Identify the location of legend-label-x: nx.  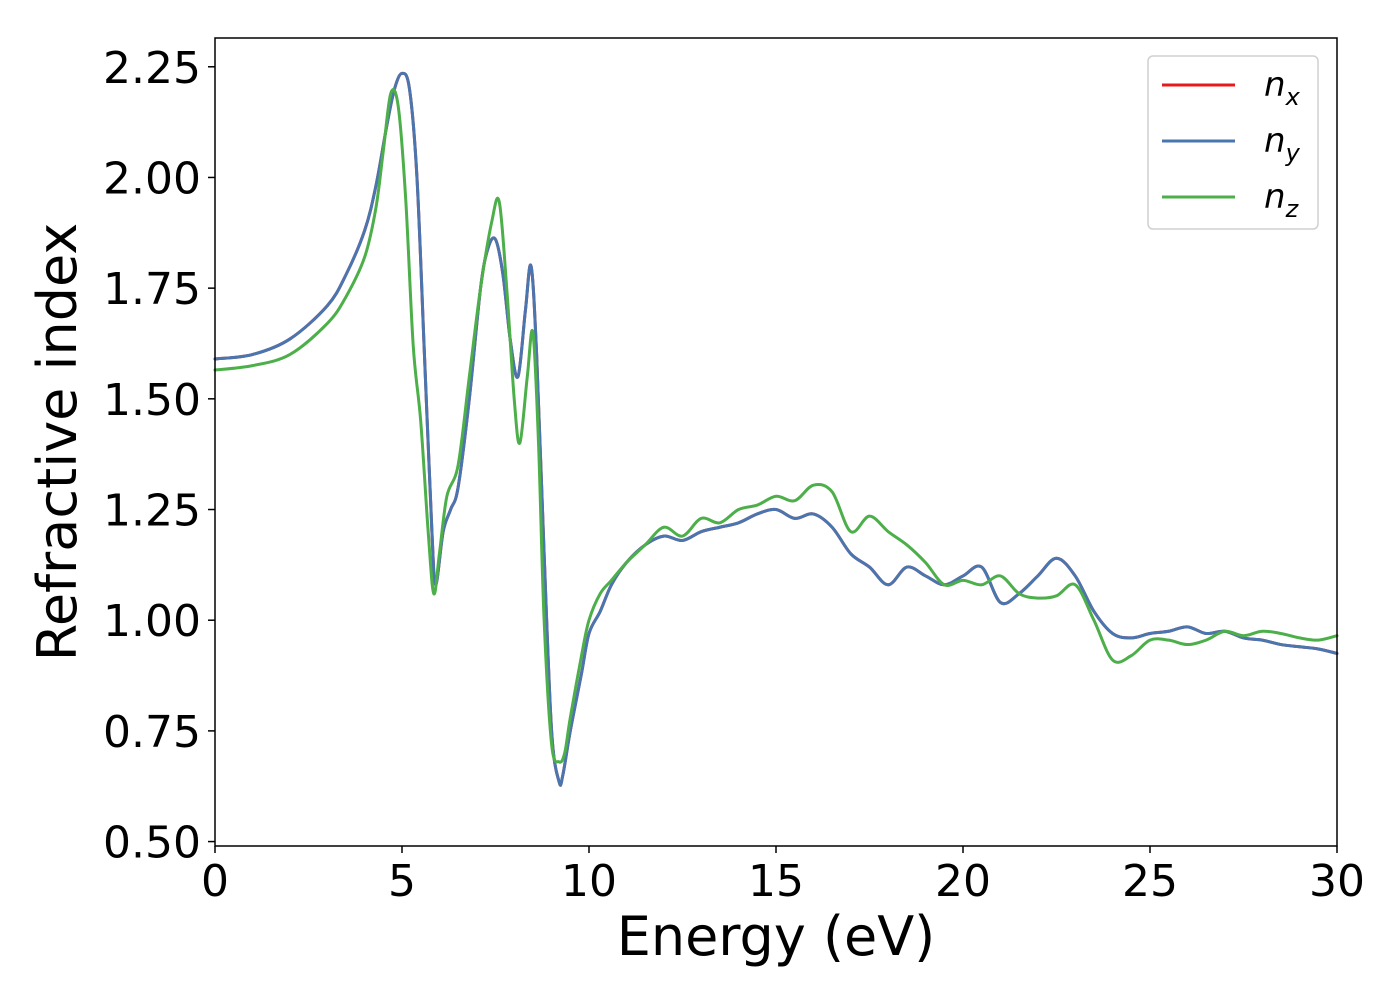
(1282, 88).